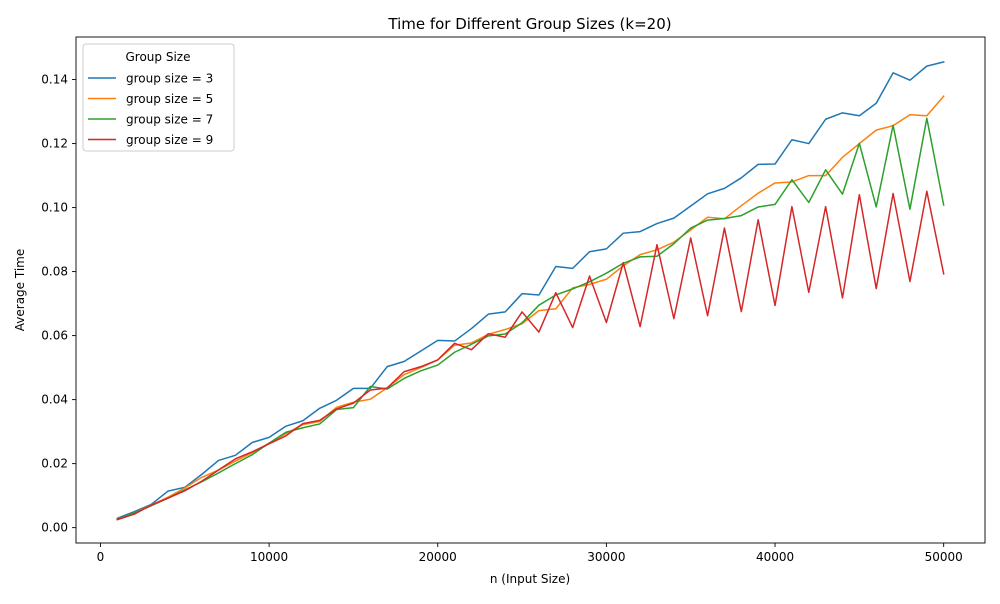 The height and width of the screenshot is (604, 1000). Describe the element at coordinates (169, 79) in the screenshot. I see `legend-label: group size = 3` at that location.